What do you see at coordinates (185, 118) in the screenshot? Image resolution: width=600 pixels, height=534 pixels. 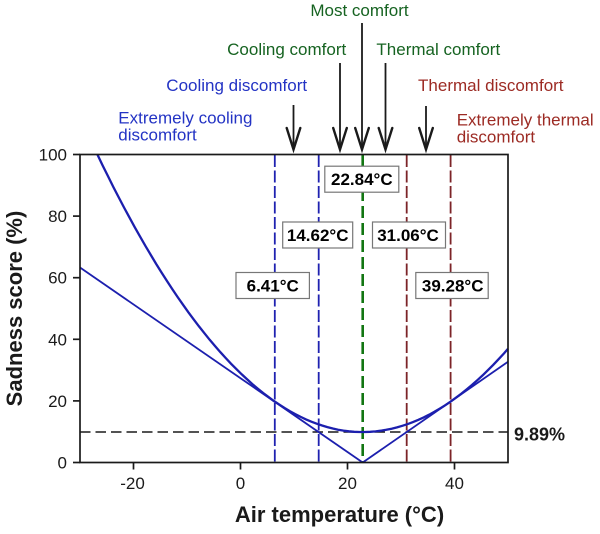 I see `svg-text: Extremely cooling` at bounding box center [185, 118].